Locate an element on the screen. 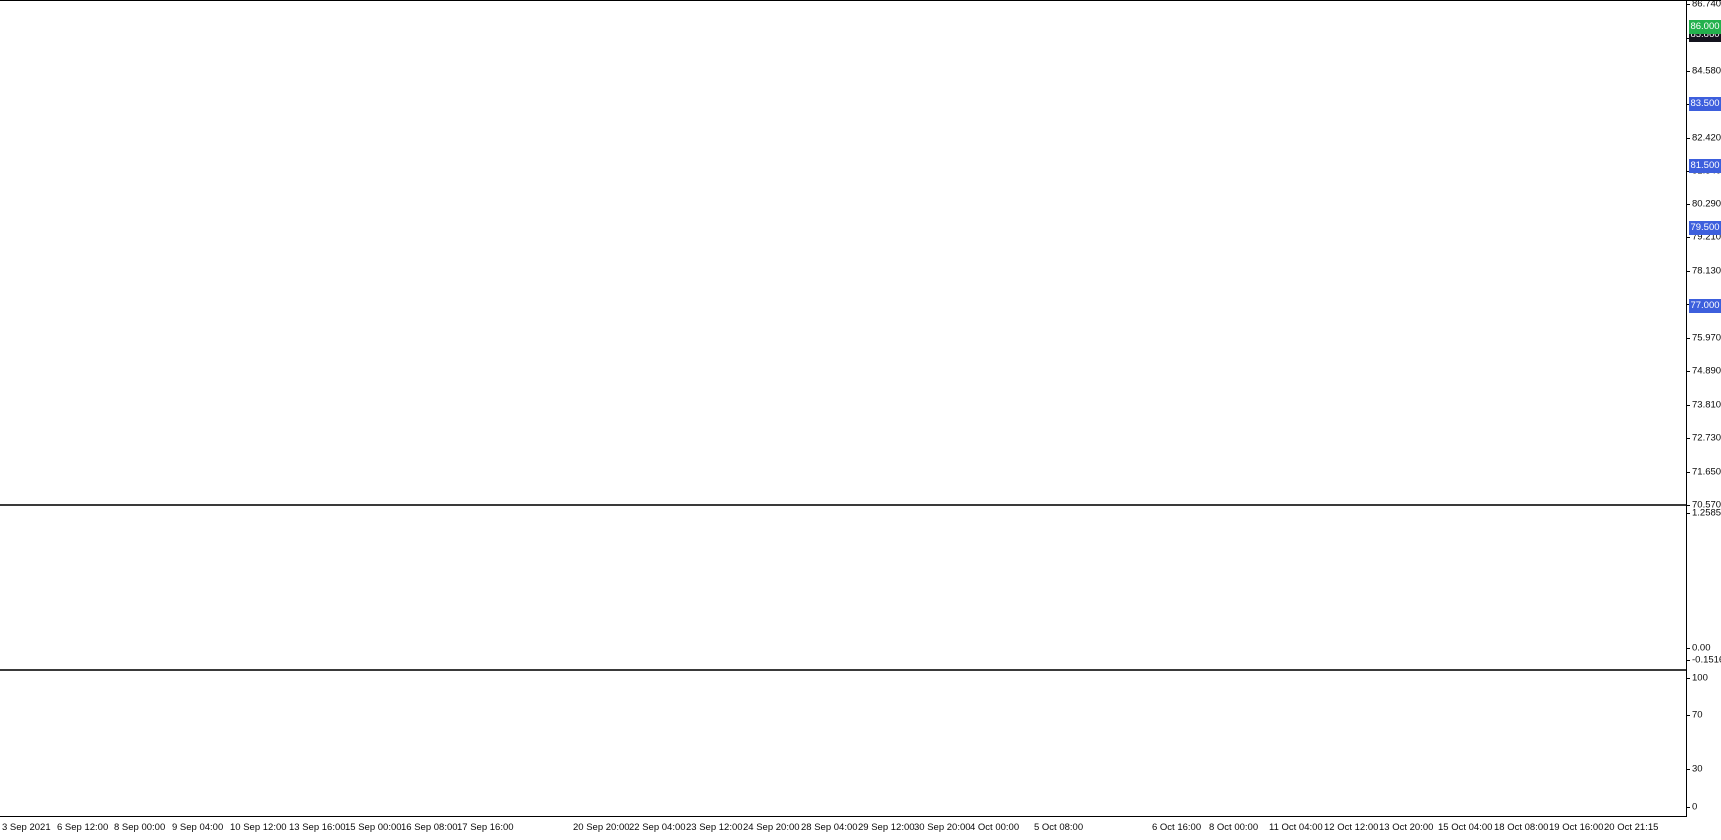 The width and height of the screenshot is (1721, 840). time-label: 8 Oct 00:00 is located at coordinates (1234, 827).